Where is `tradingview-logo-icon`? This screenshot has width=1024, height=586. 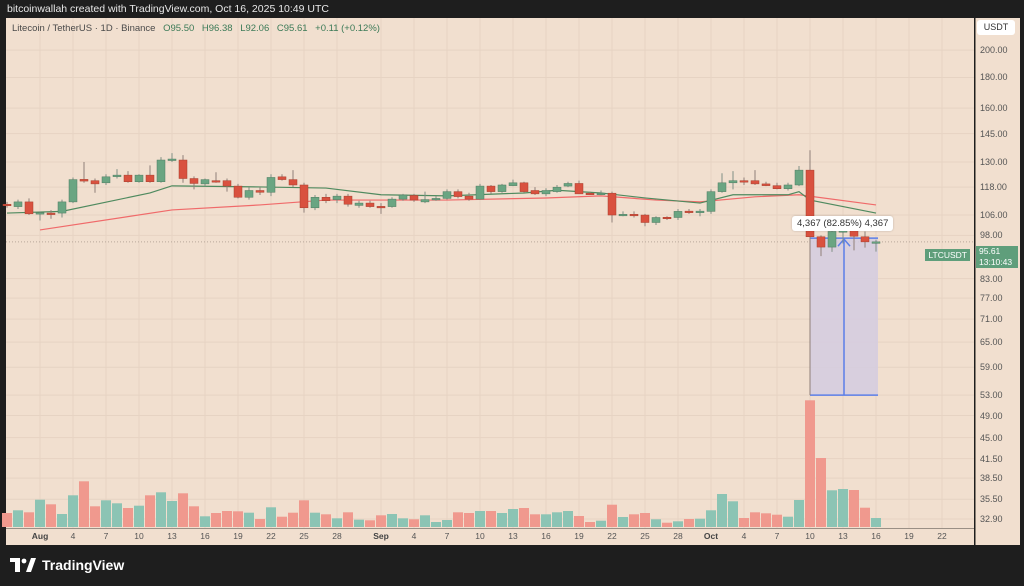 tradingview-logo-icon is located at coordinates (23, 565).